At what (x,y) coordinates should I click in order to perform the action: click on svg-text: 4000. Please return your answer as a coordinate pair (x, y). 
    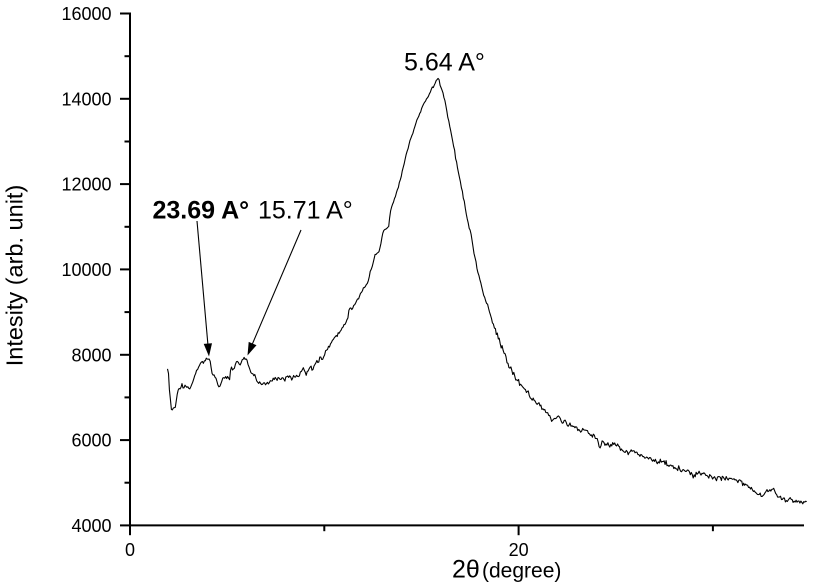
    Looking at the image, I should click on (91, 526).